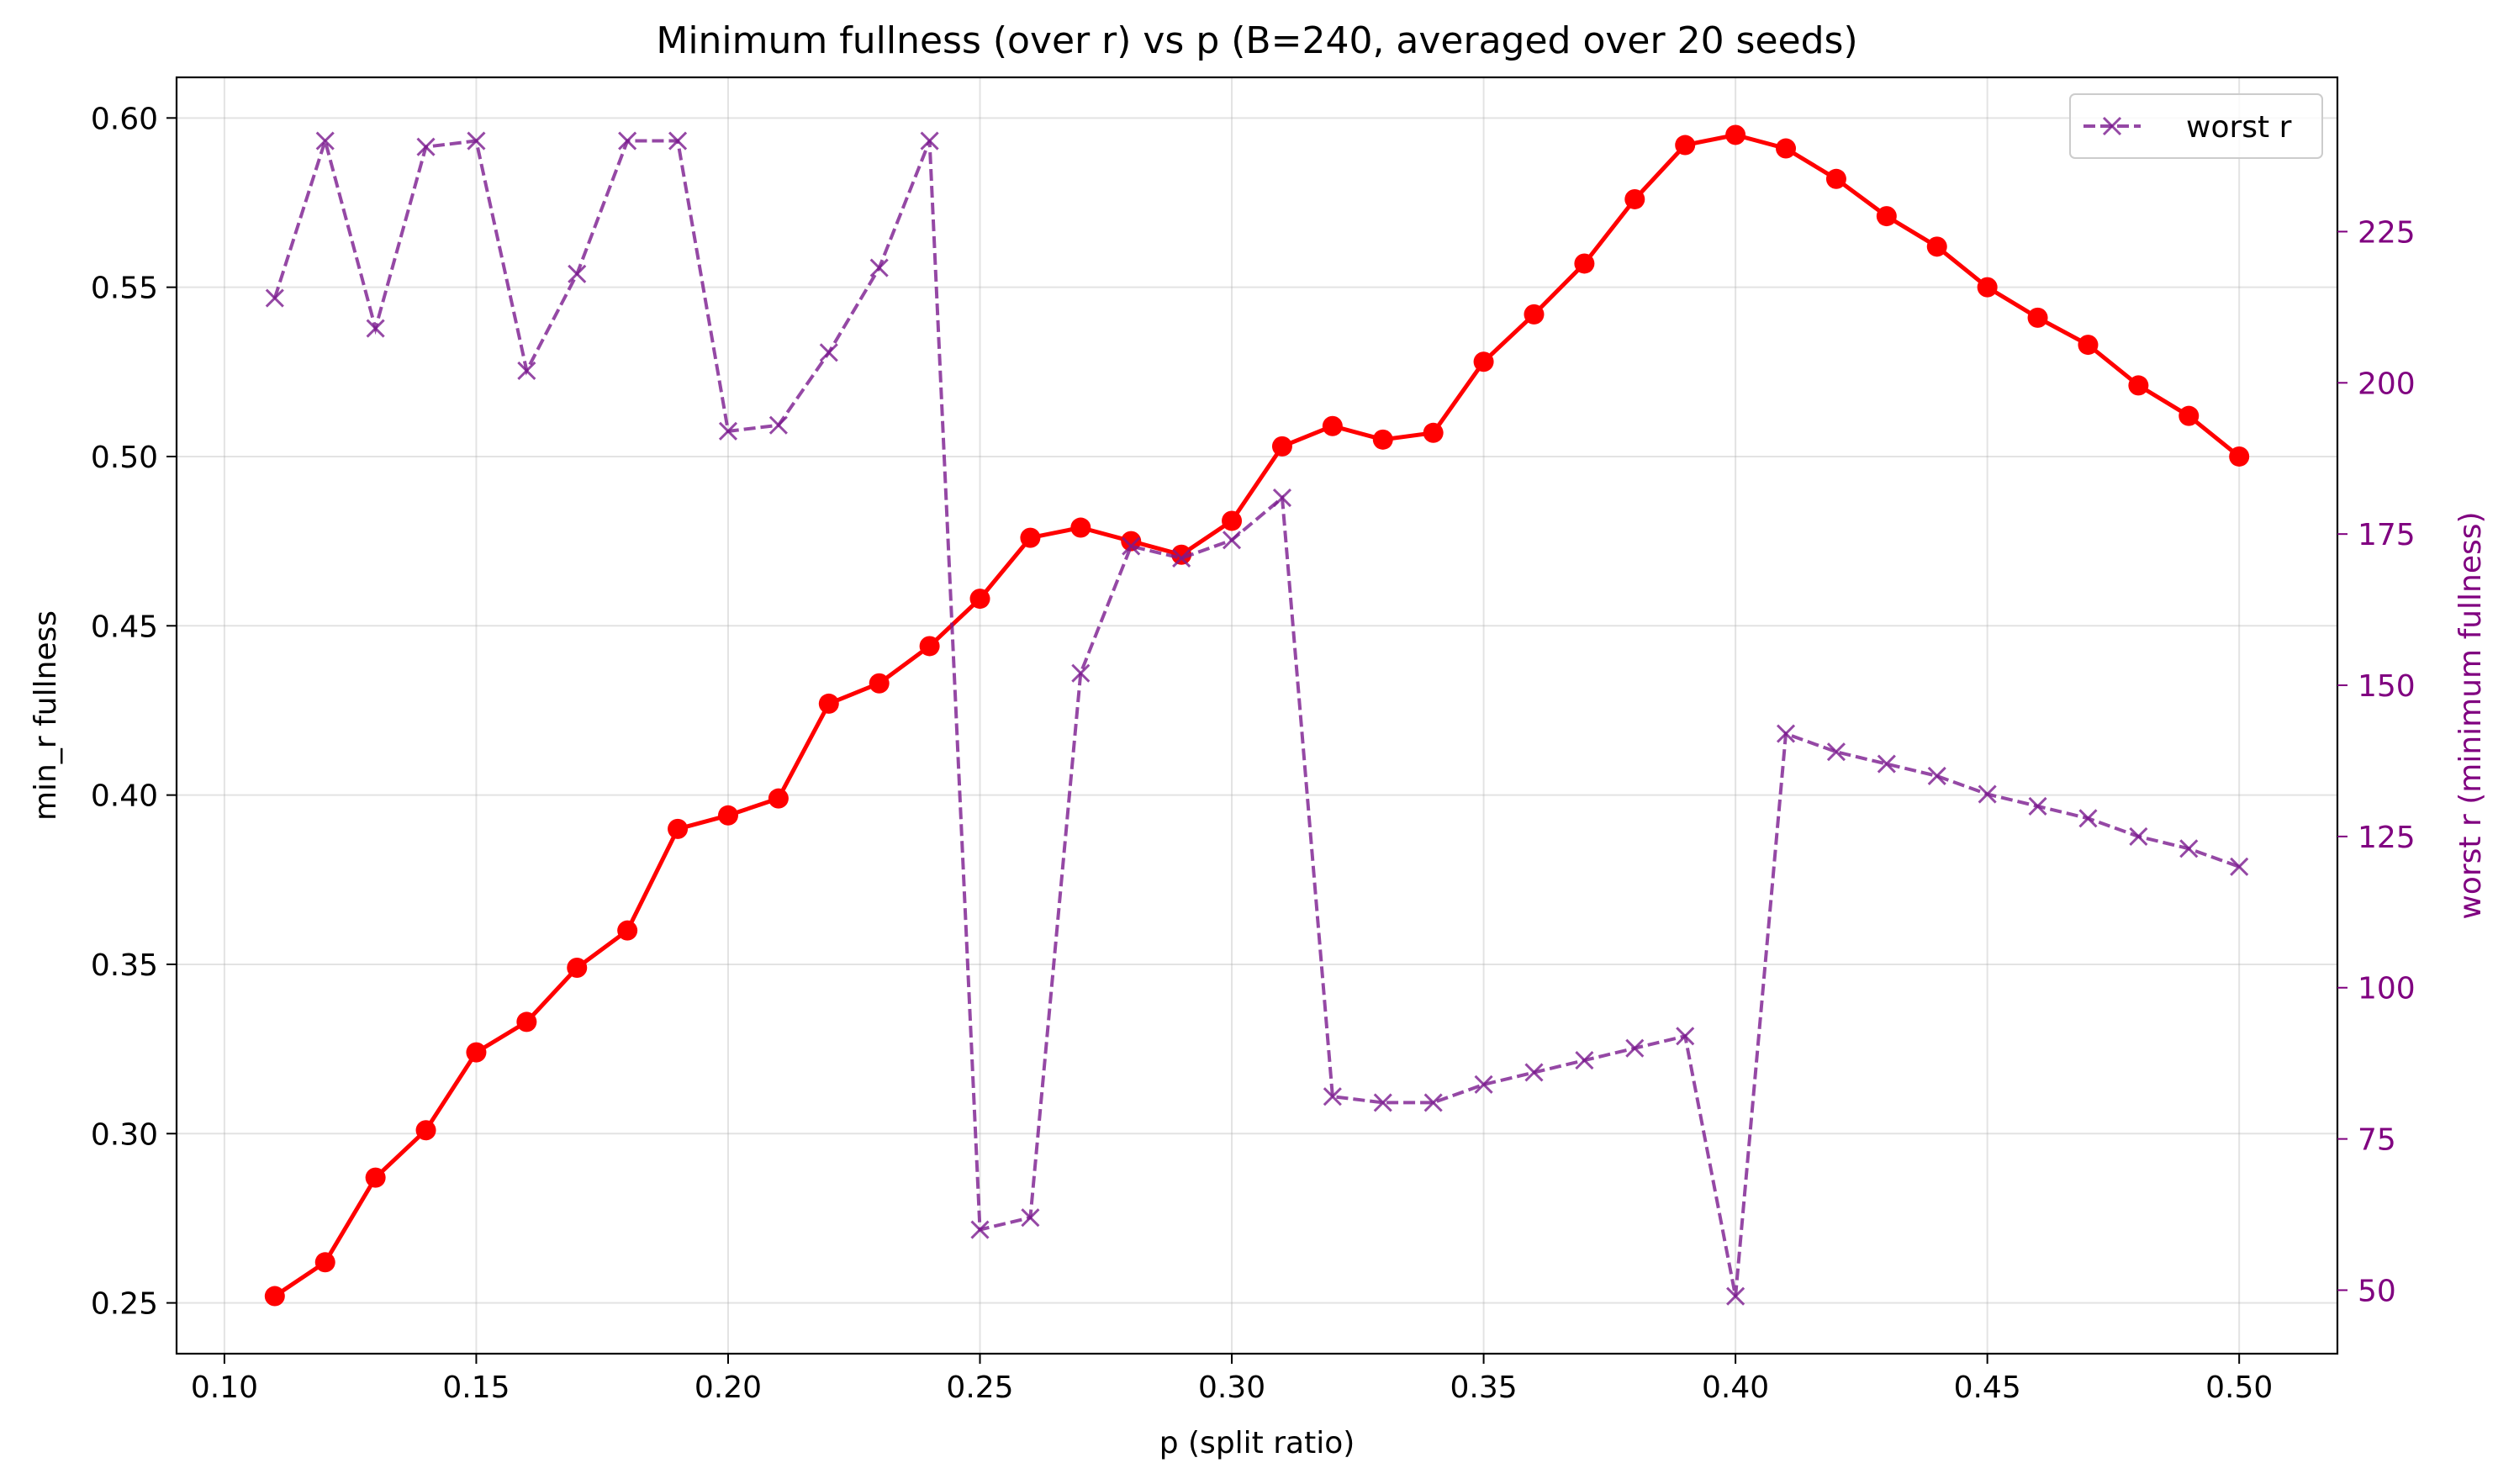 The image size is (2498, 1484). Describe the element at coordinates (2387, 686) in the screenshot. I see `y2-tick-label: 150` at that location.